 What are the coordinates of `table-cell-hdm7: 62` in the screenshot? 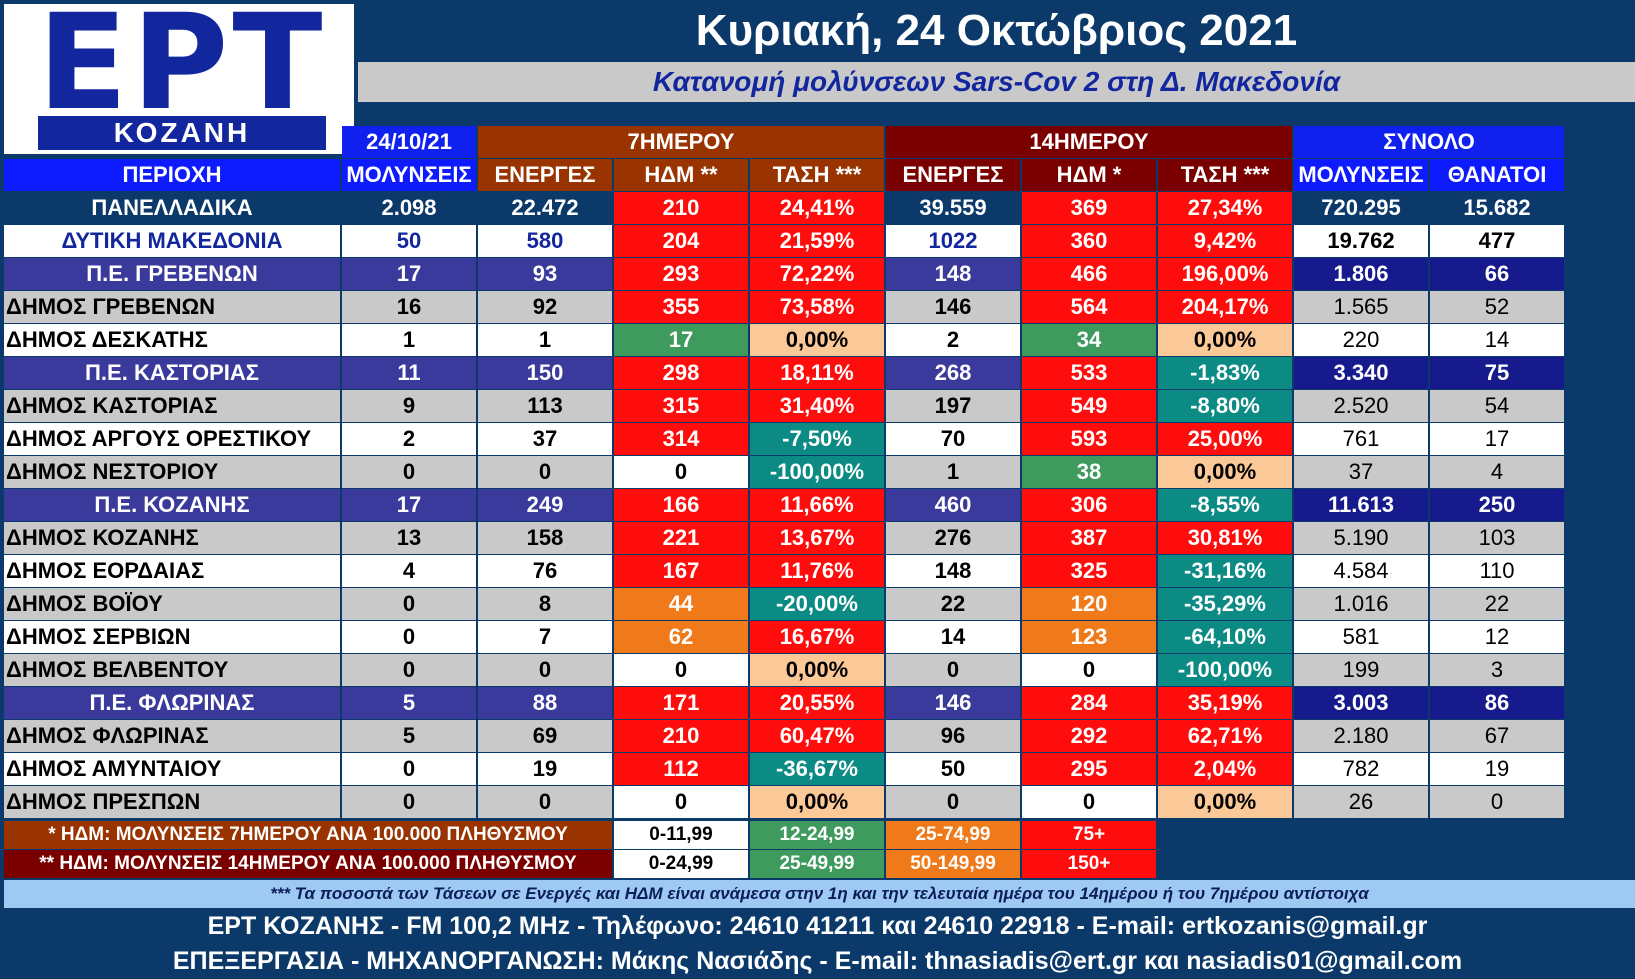 It's located at (681, 637).